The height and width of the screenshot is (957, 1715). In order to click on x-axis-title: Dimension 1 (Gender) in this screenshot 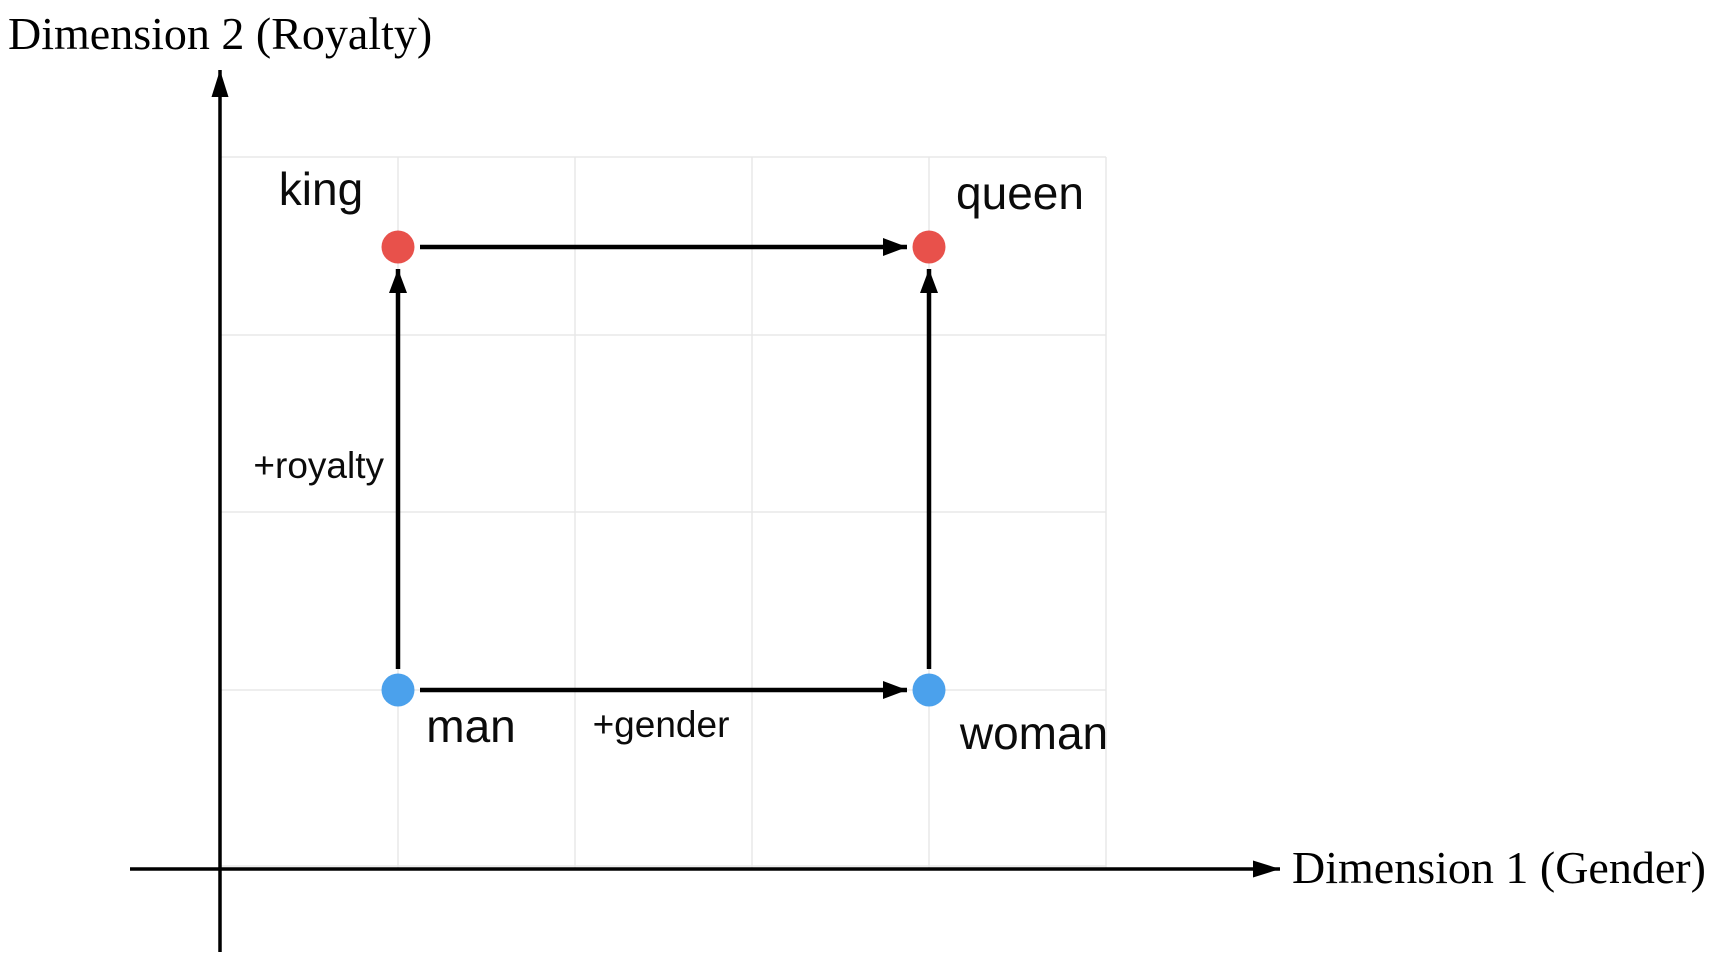, I will do `click(1499, 867)`.